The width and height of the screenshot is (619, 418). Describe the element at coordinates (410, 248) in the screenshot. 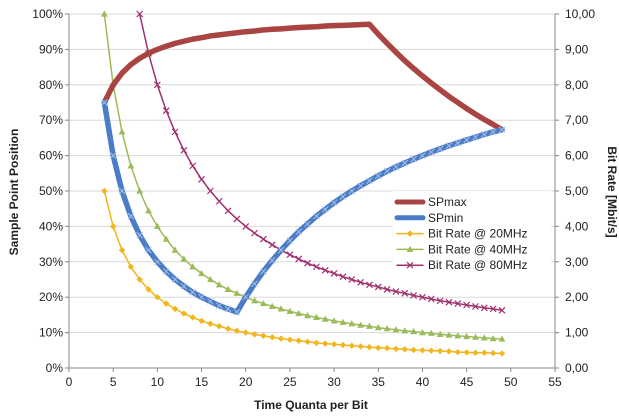

I see `legend-marker` at that location.